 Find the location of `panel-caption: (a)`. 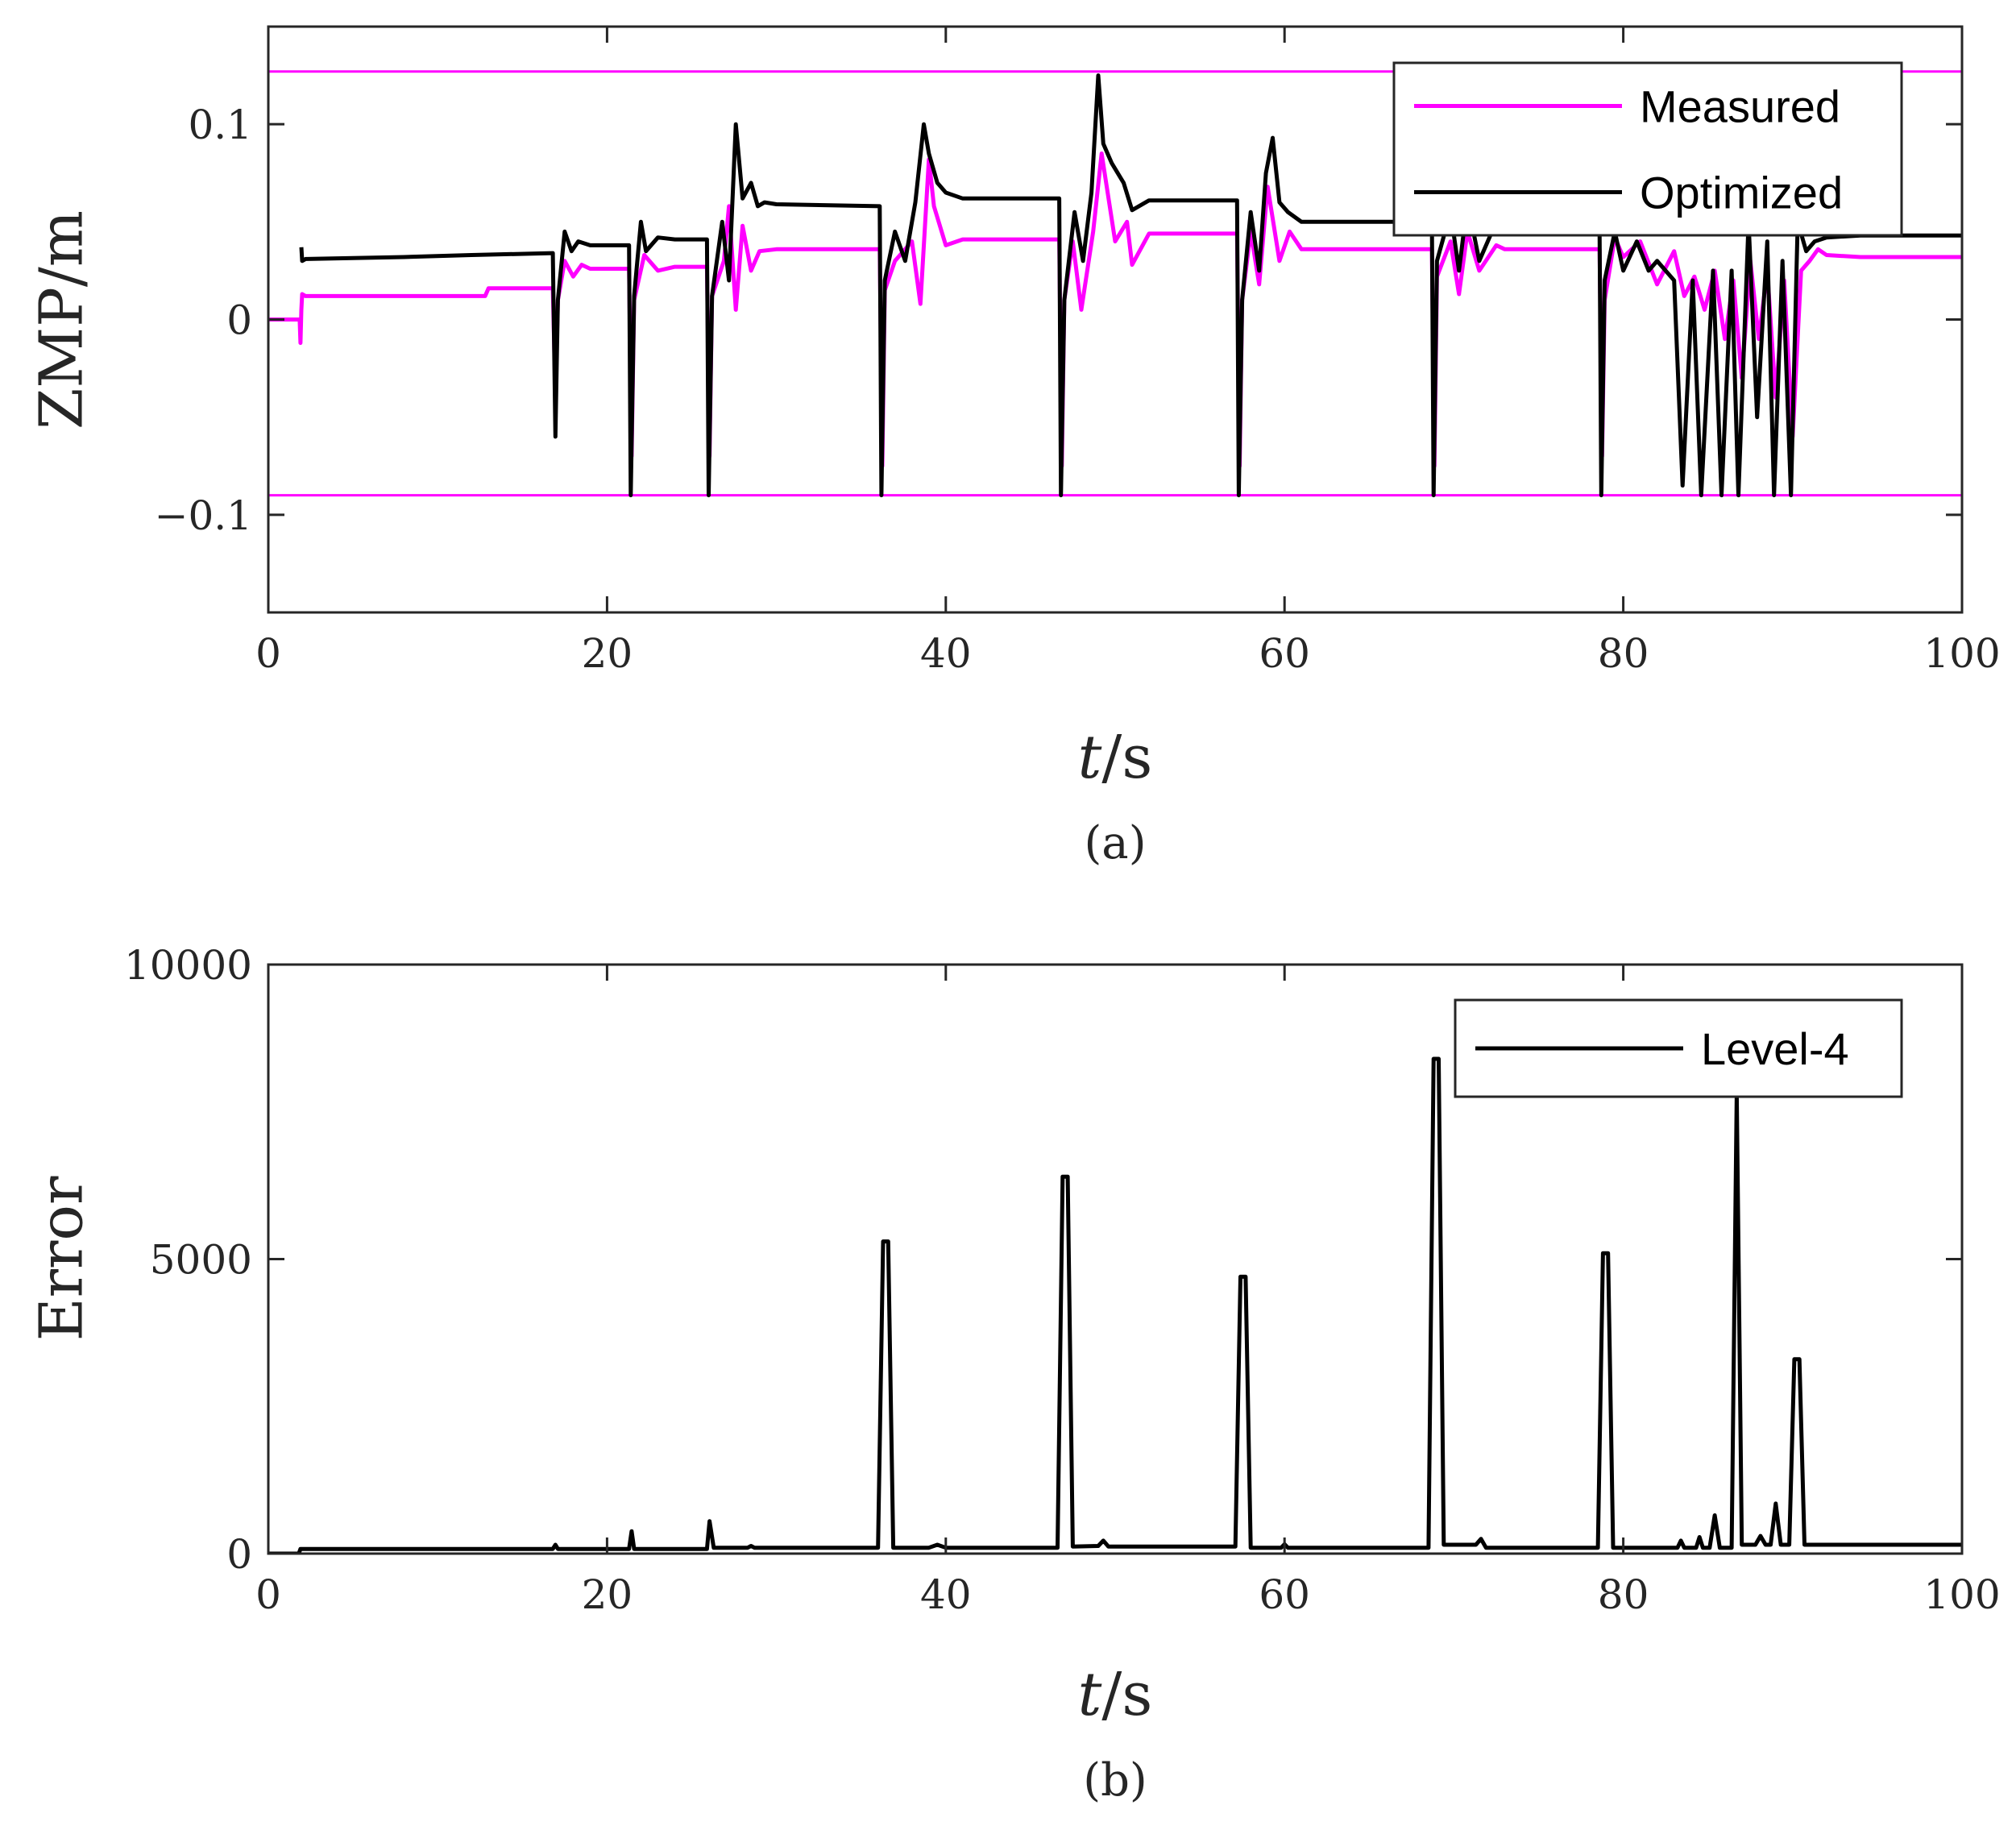

panel-caption: (a) is located at coordinates (1115, 843).